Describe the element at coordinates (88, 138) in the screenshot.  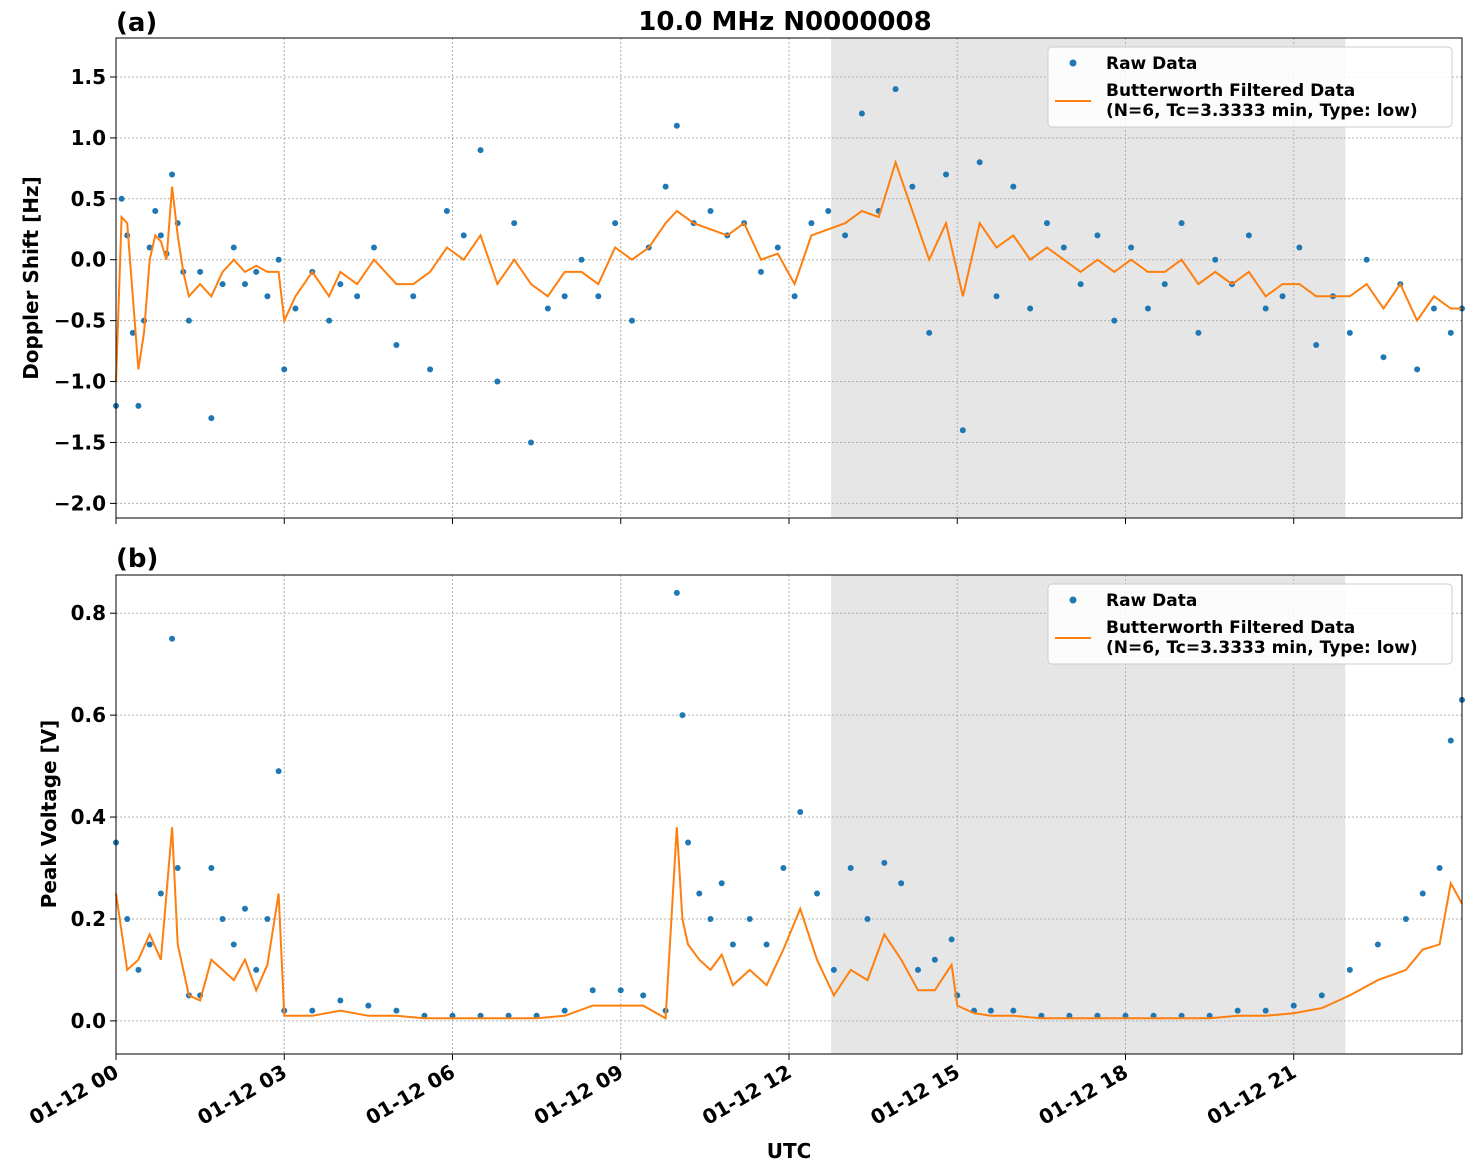
I see `panel-a-ytick-label: 1.0` at that location.